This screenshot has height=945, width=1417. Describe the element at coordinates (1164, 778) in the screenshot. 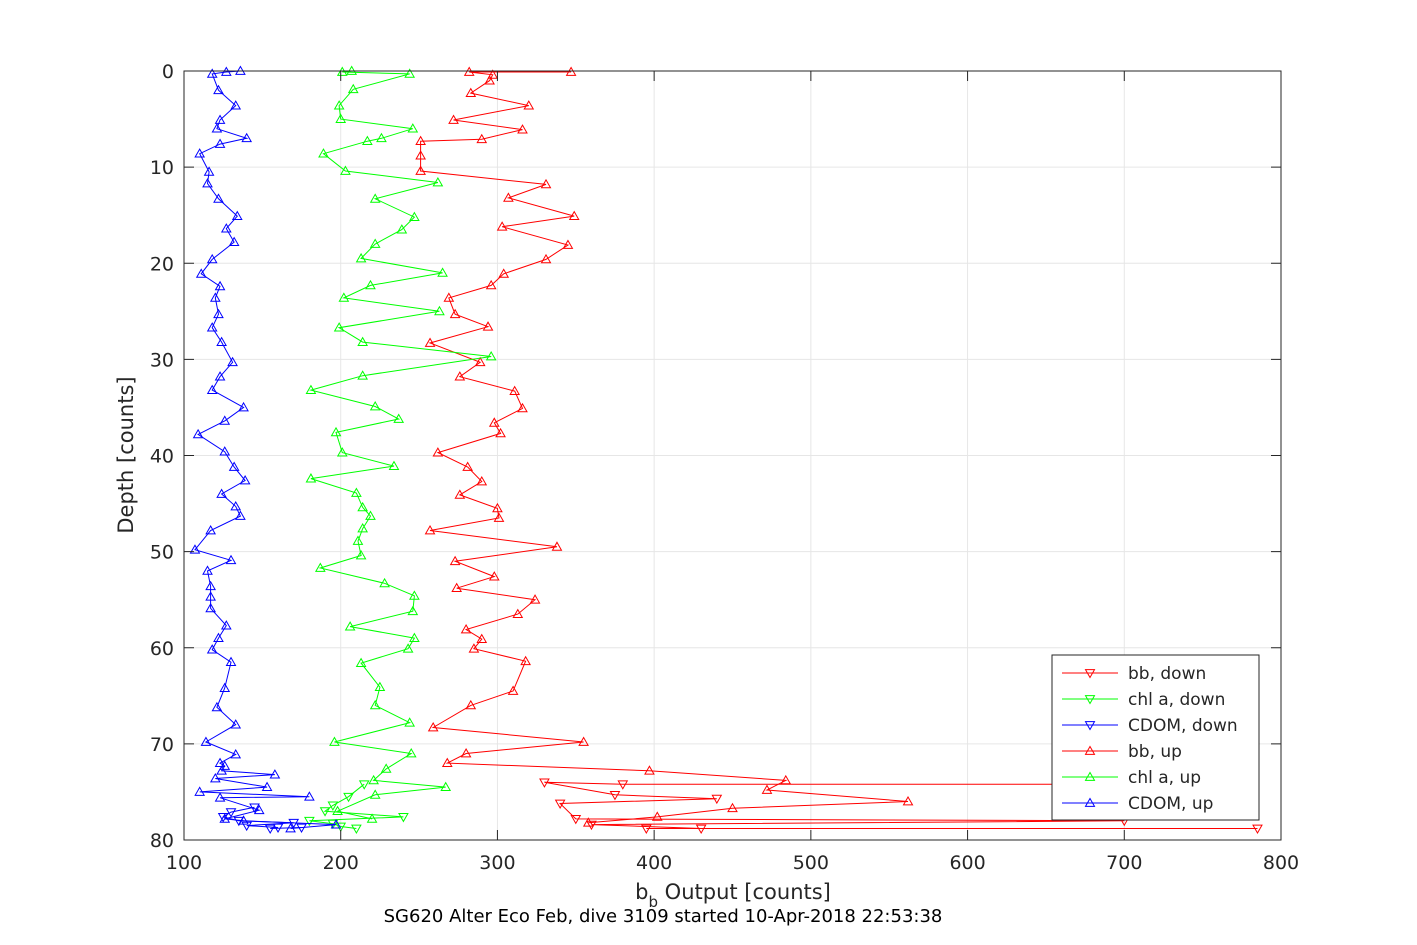

I see `legend-label: chl a, up` at that location.